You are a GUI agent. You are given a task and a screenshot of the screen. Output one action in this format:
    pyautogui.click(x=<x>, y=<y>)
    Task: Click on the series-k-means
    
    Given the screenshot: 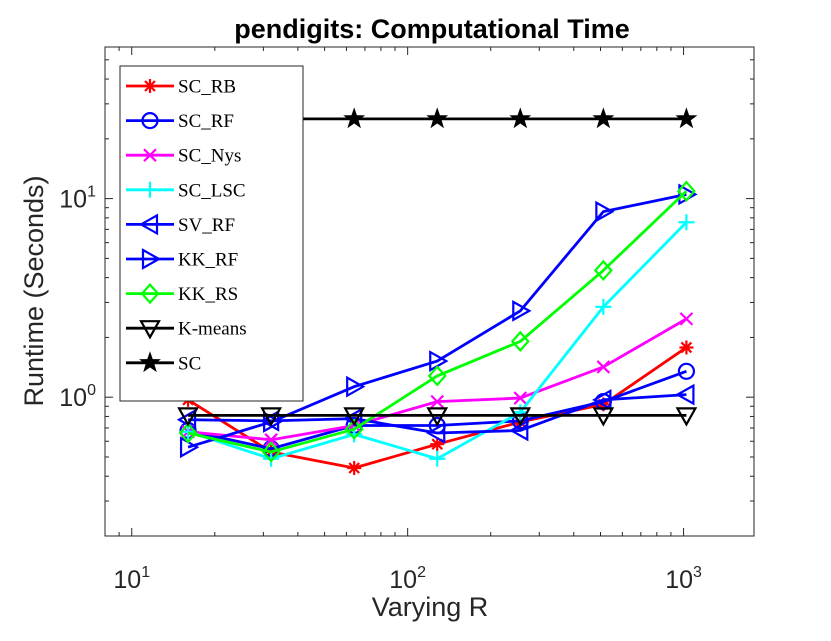 What is the action you would take?
    pyautogui.click(x=437, y=417)
    